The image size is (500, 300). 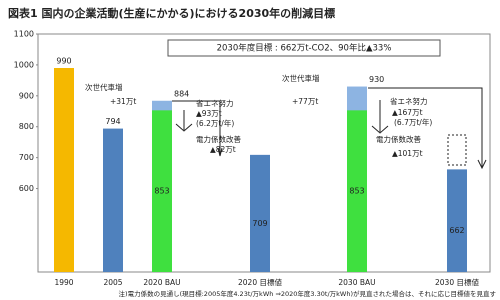 What do you see at coordinates (260, 282) in the screenshot?
I see `x-tick-label: 2020 目標値` at bounding box center [260, 282].